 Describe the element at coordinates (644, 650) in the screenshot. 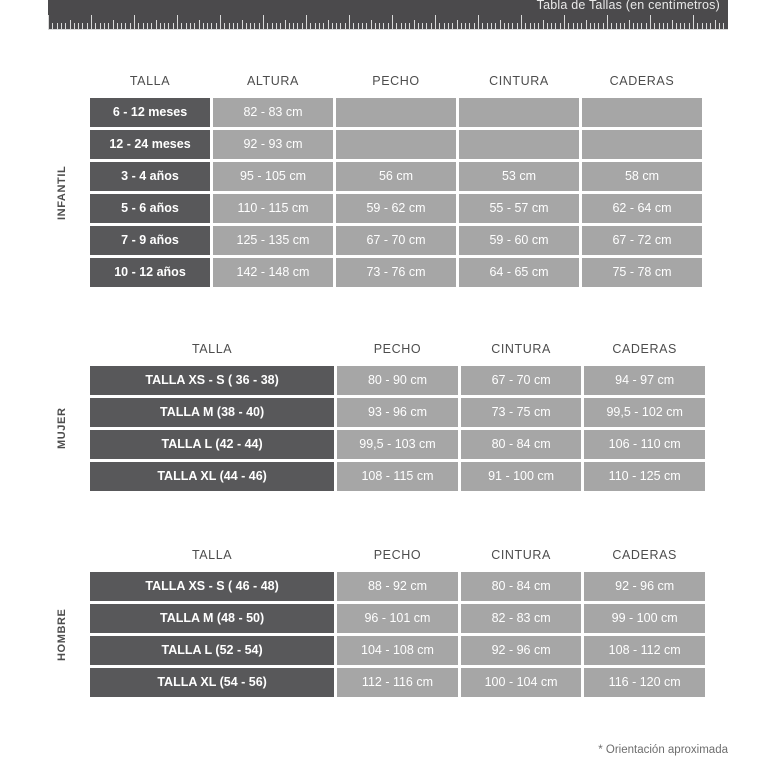

I see `cell-caderas: 108 - 112 cm` at that location.